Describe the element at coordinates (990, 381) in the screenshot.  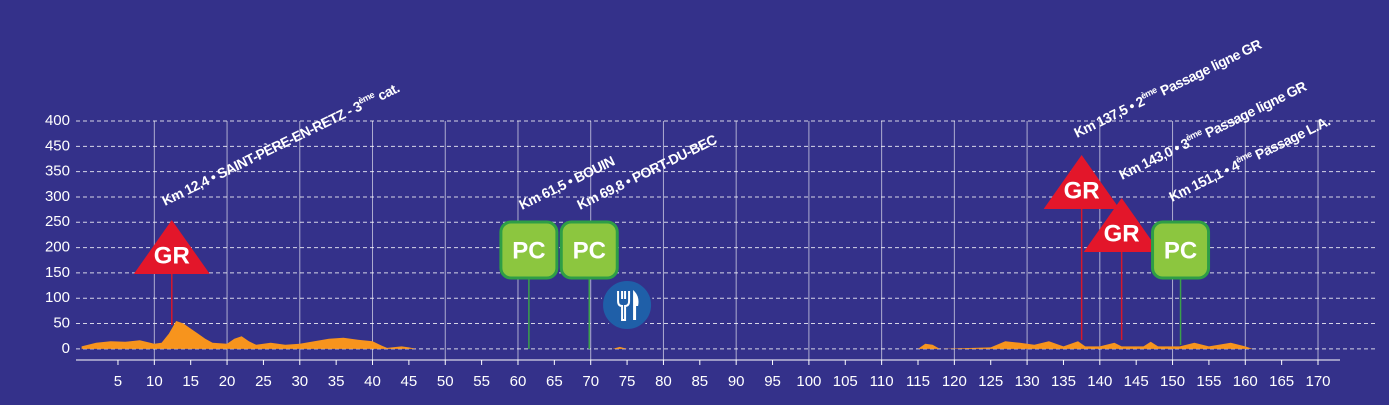
I see `x-tick-label: 125` at that location.